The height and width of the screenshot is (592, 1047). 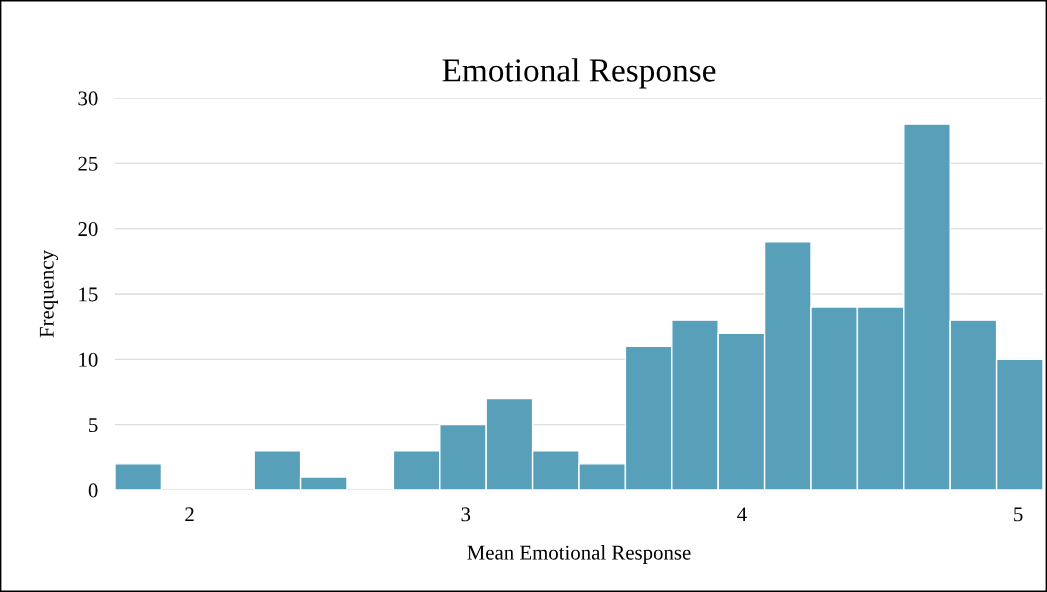 I want to click on y-tick-label: 15, so click(x=88, y=294).